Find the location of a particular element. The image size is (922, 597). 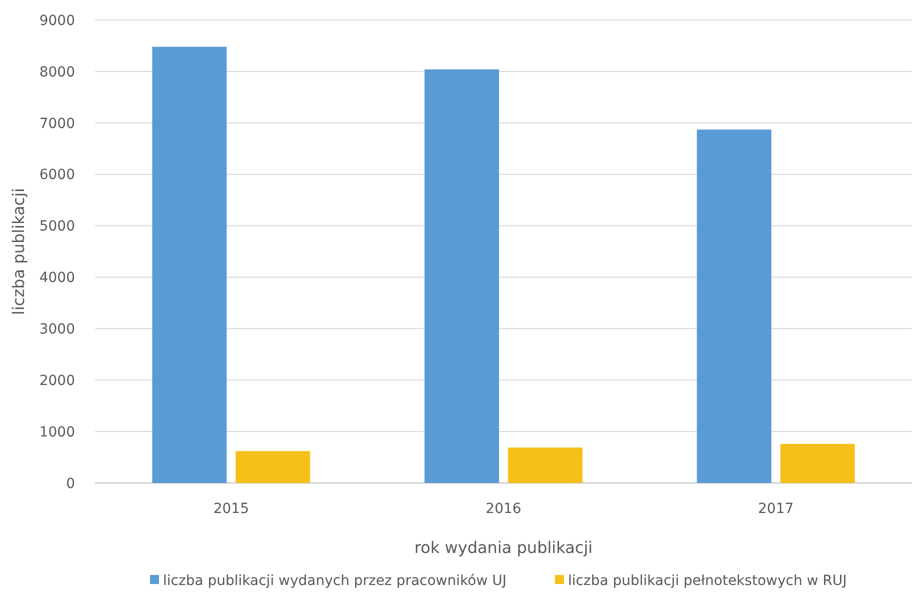

y-tick-label: 5000 is located at coordinates (57, 226).